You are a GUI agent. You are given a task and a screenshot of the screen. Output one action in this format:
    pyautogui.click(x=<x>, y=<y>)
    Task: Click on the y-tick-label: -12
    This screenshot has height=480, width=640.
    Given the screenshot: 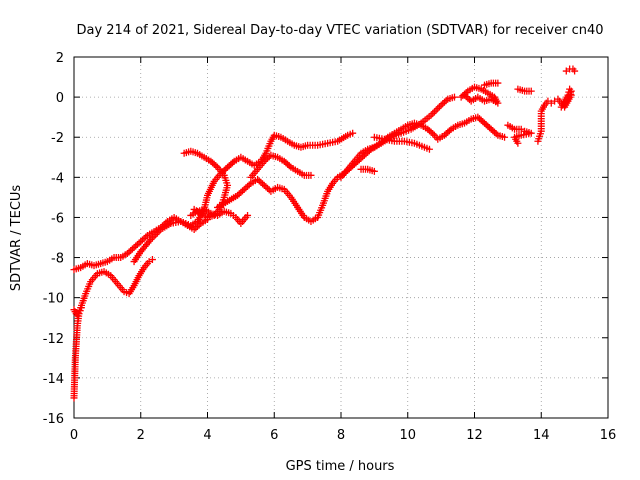 What is the action you would take?
    pyautogui.click(x=53, y=339)
    